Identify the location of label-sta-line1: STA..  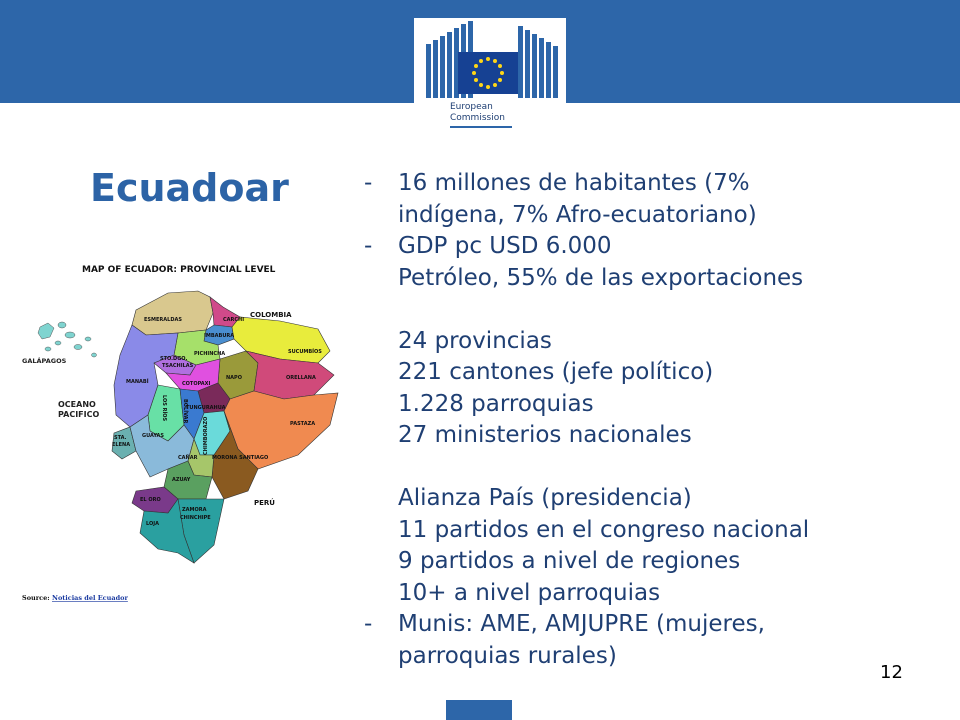
(120, 438).